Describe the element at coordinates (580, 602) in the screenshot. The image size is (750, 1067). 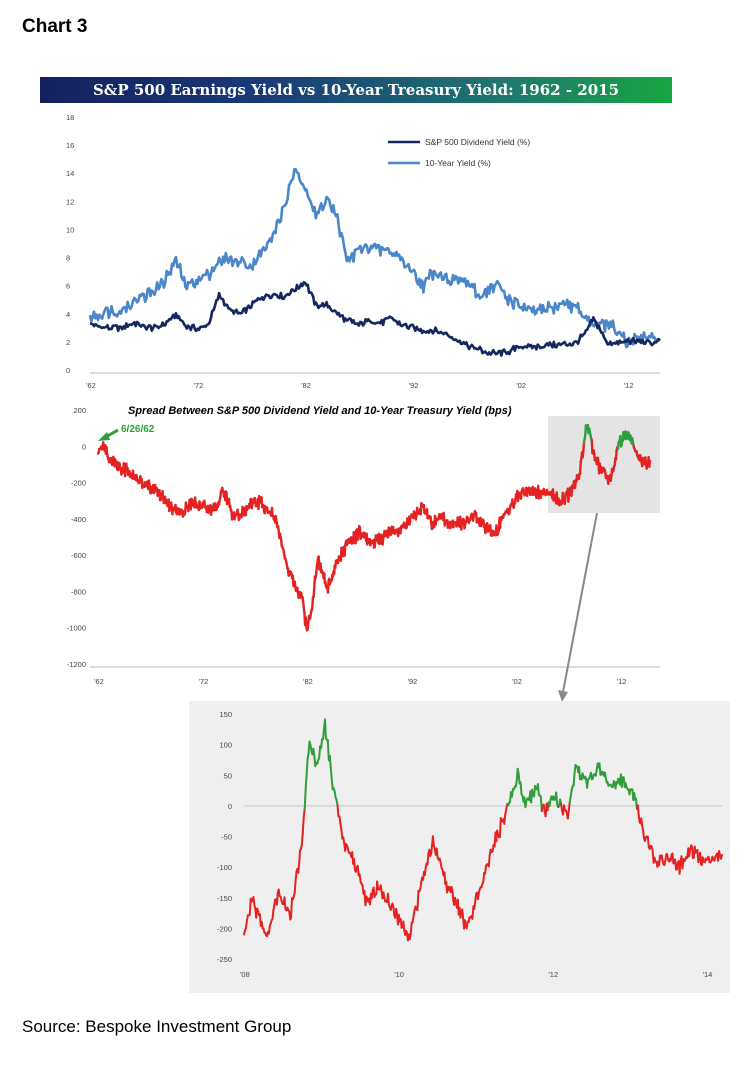
I see `zoom-connector-line` at that location.